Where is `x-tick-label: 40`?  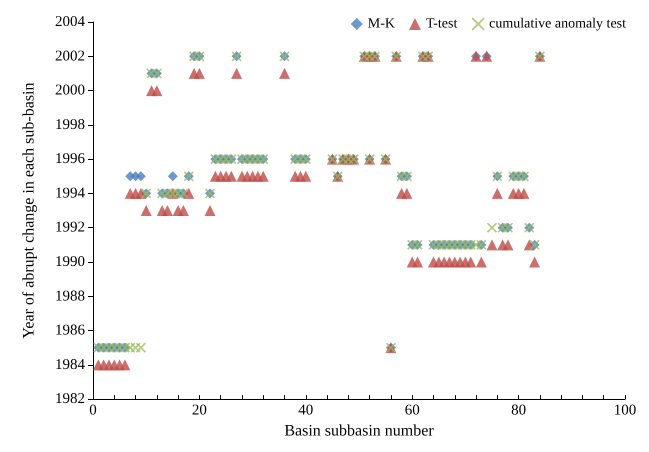 x-tick-label: 40 is located at coordinates (306, 410).